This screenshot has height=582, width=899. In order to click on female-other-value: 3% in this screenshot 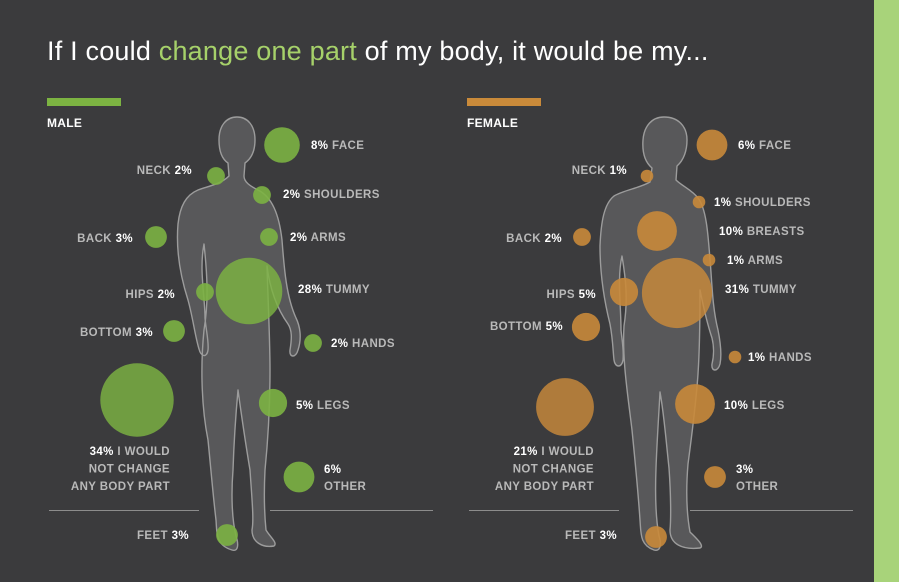, I will do `click(744, 470)`.